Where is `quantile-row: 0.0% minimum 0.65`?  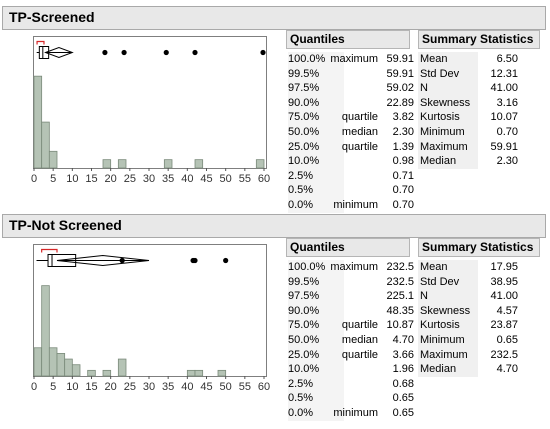
quantile-row: 0.0% minimum 0.65 is located at coordinates (350, 413).